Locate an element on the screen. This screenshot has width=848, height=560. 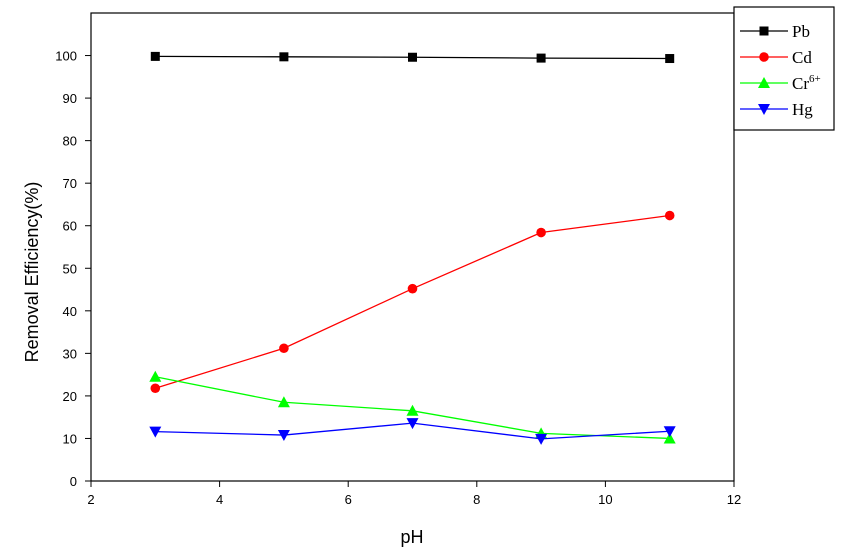
legend-marker-pb is located at coordinates (764, 31).